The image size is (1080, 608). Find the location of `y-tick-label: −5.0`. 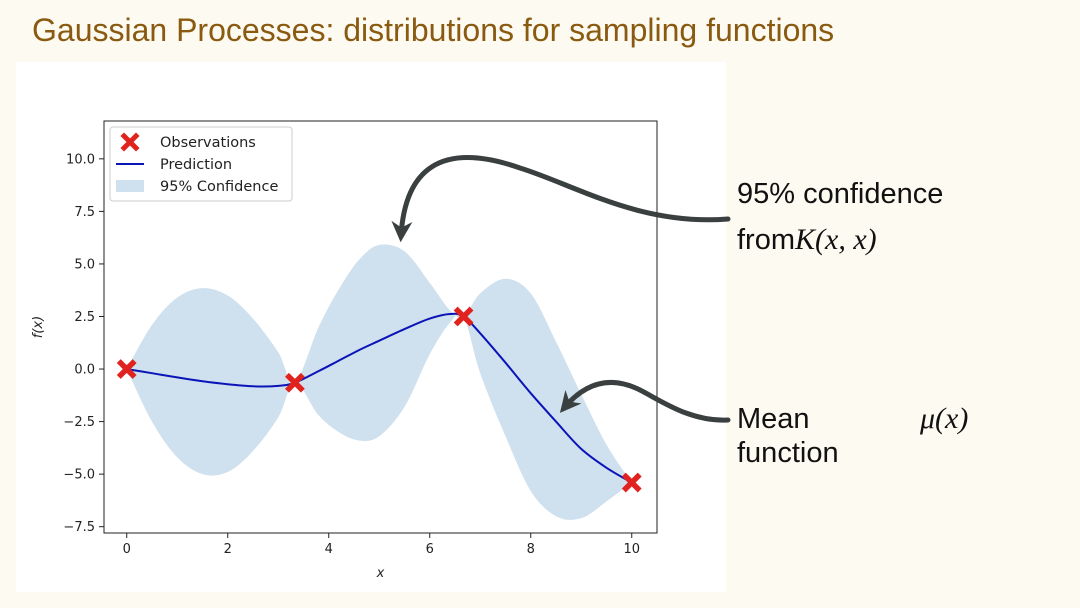

y-tick-label: −5.0 is located at coordinates (79, 475).